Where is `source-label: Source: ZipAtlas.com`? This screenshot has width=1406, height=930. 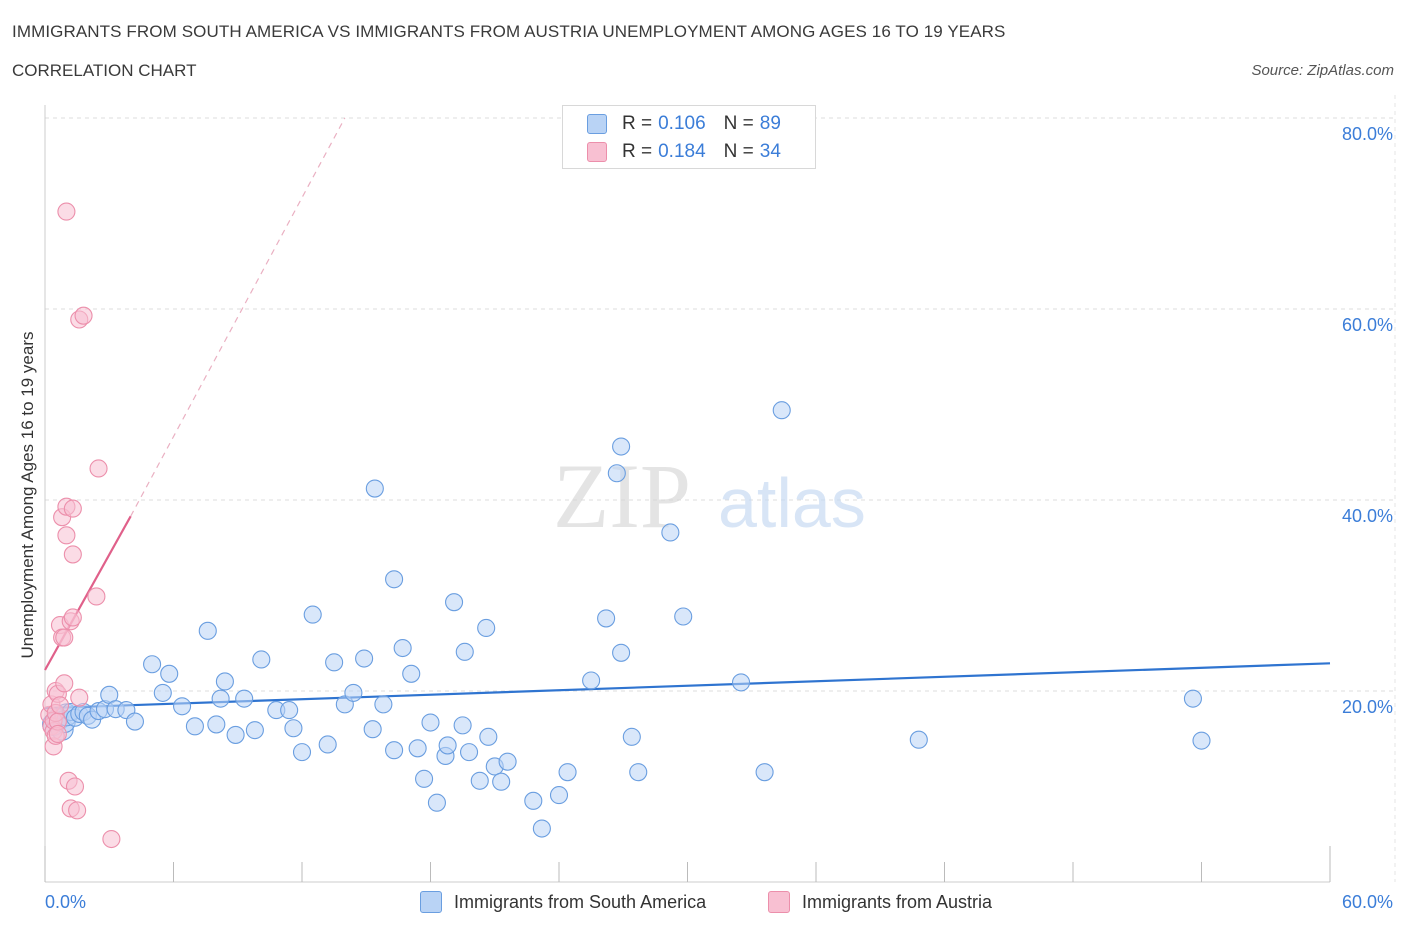 source-label: Source: ZipAtlas.com is located at coordinates (1322, 70).